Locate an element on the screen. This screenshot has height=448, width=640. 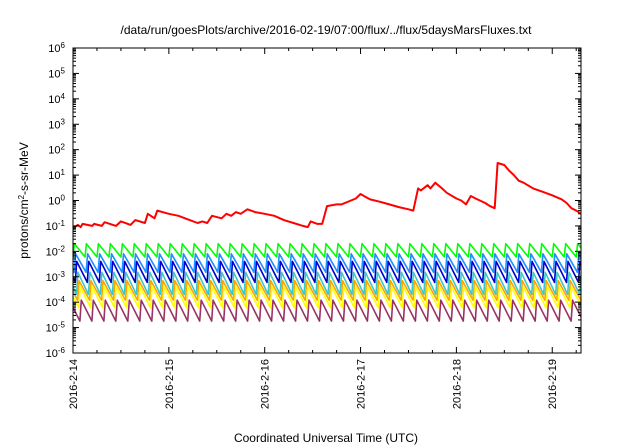
y-tick-exponent: 3 is located at coordinates (63, 121).